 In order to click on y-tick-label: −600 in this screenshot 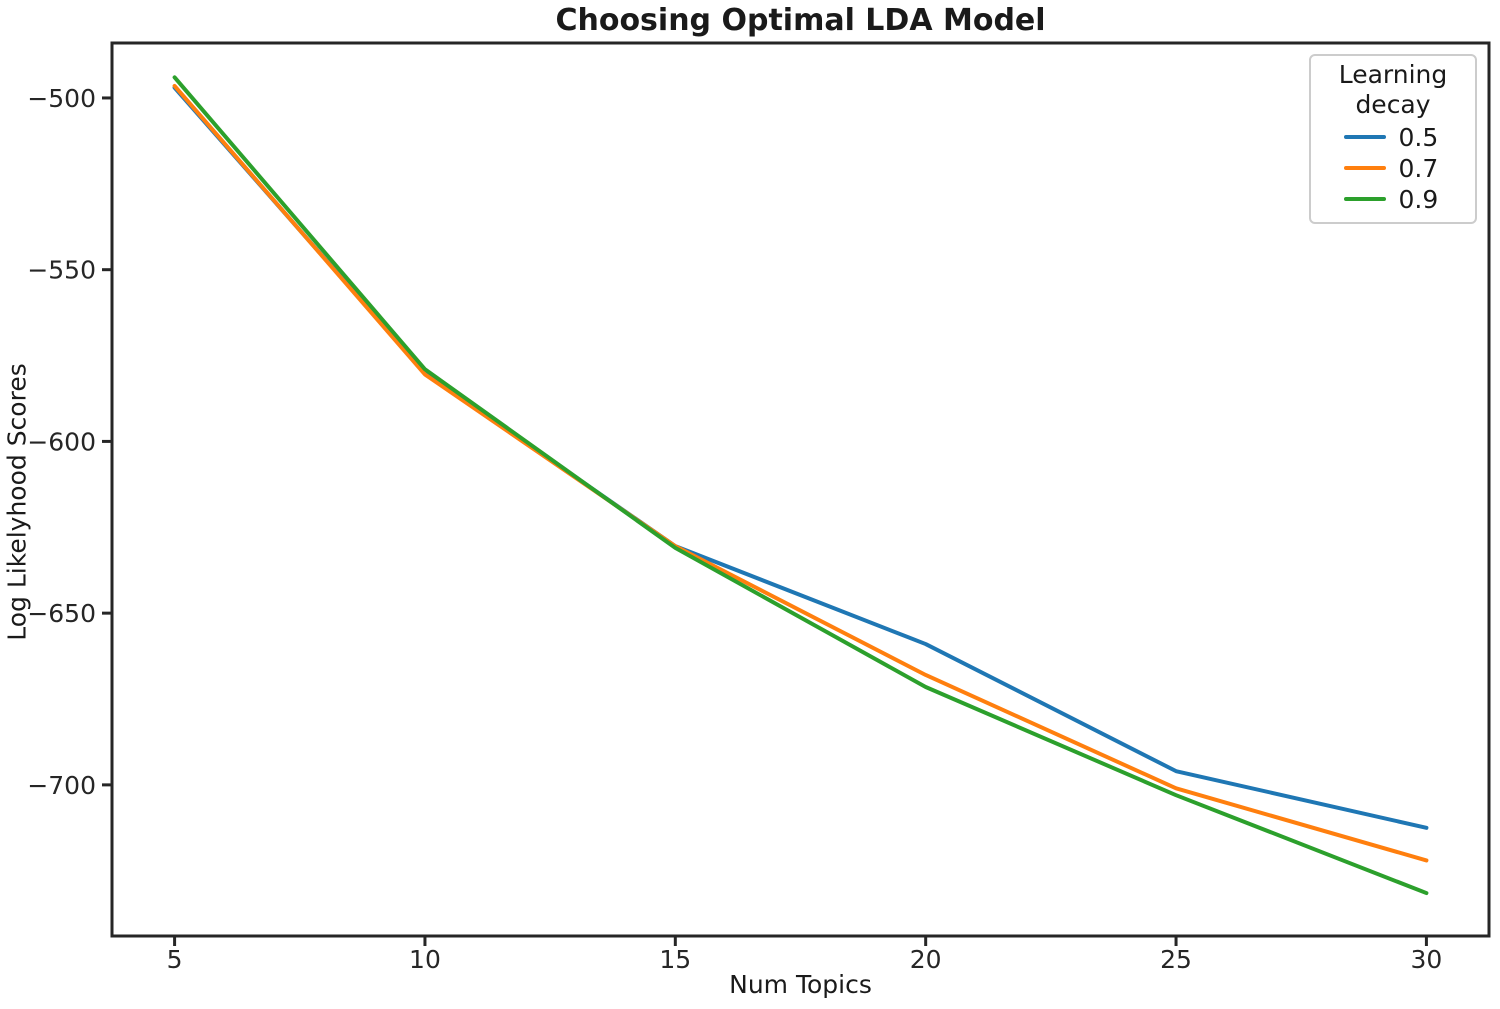, I will do `click(61, 441)`.